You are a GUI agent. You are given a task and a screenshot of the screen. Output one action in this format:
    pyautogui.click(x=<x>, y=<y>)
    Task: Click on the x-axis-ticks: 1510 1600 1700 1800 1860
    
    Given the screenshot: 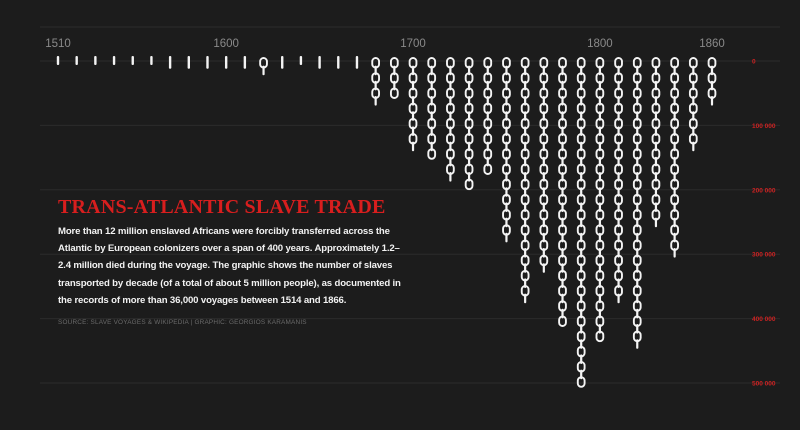 What is the action you would take?
    pyautogui.click(x=385, y=44)
    